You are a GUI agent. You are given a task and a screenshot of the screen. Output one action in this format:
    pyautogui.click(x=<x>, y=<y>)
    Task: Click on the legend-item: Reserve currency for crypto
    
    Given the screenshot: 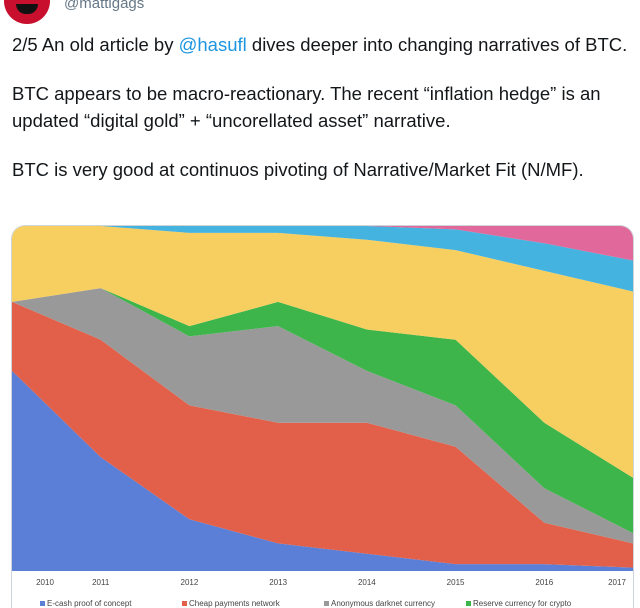 What is the action you would take?
    pyautogui.click(x=519, y=603)
    